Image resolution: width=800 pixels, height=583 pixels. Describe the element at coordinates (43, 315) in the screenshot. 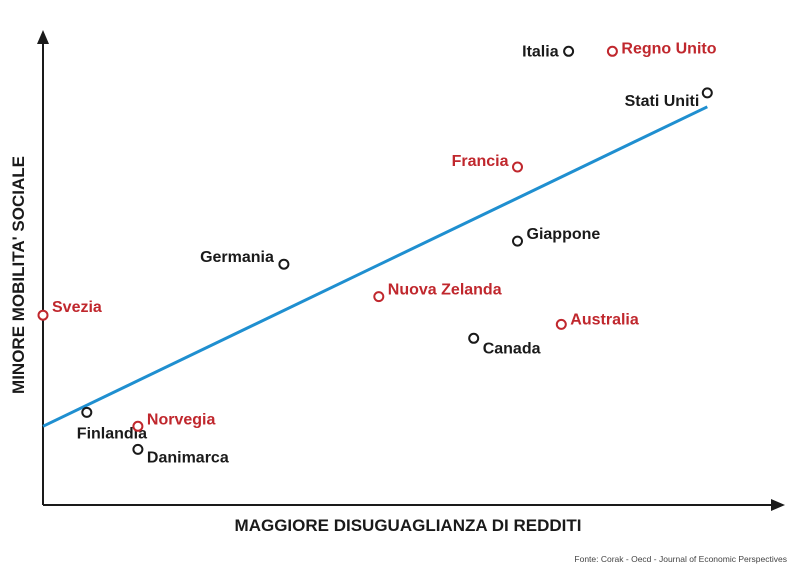

I see `point-marker-svezia` at that location.